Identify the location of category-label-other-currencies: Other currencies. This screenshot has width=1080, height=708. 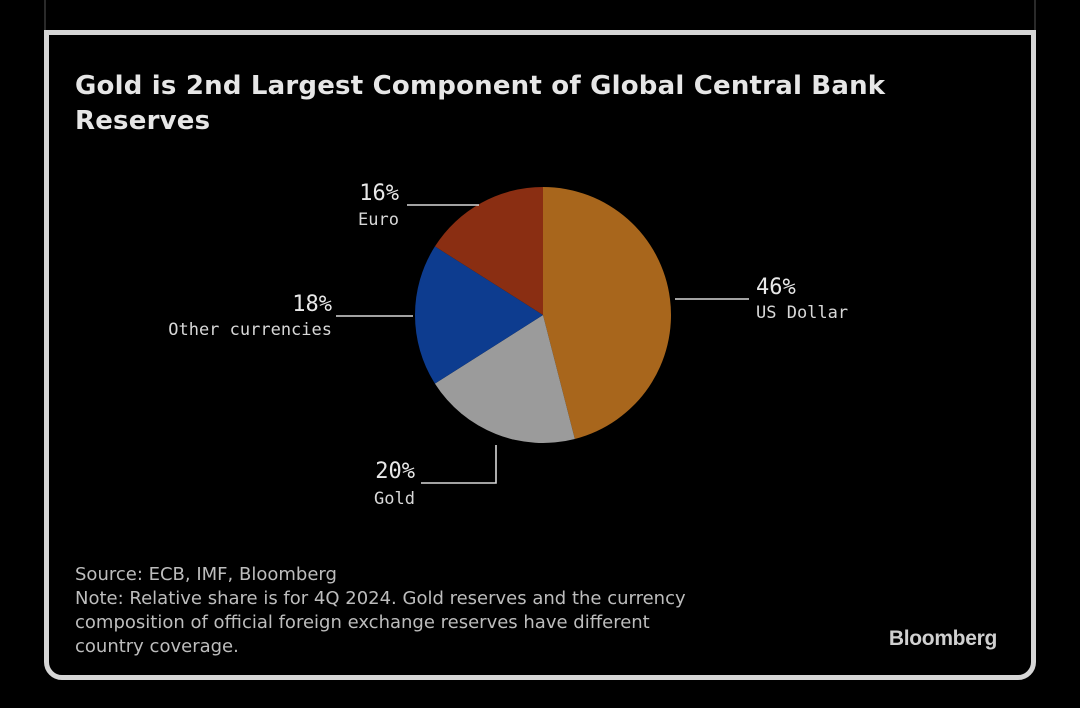
(250, 330).